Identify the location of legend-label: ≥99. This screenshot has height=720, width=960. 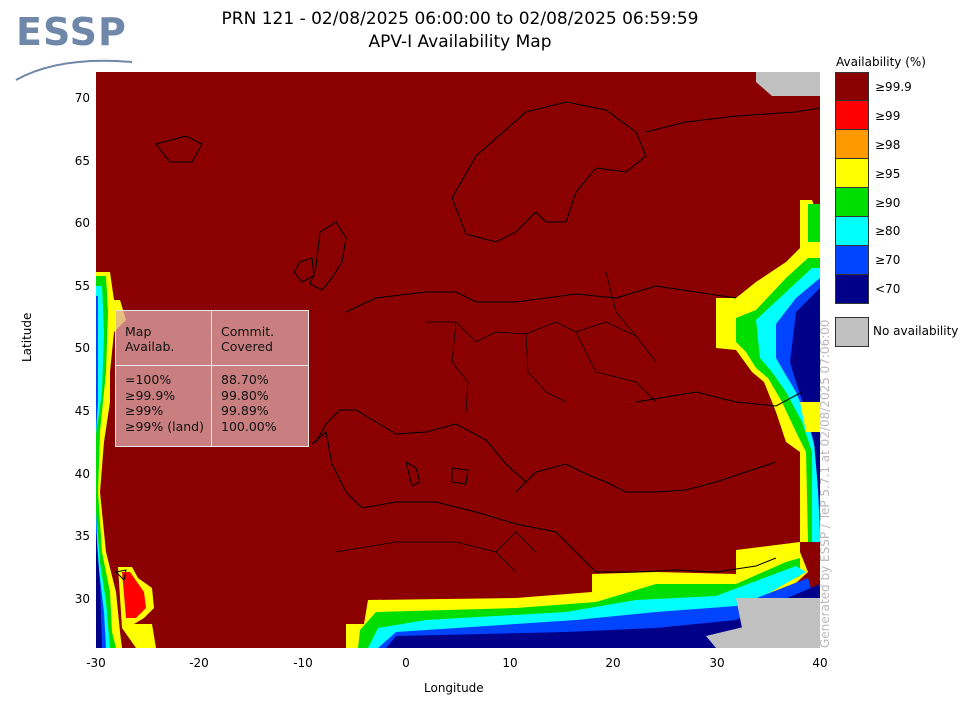
(888, 116).